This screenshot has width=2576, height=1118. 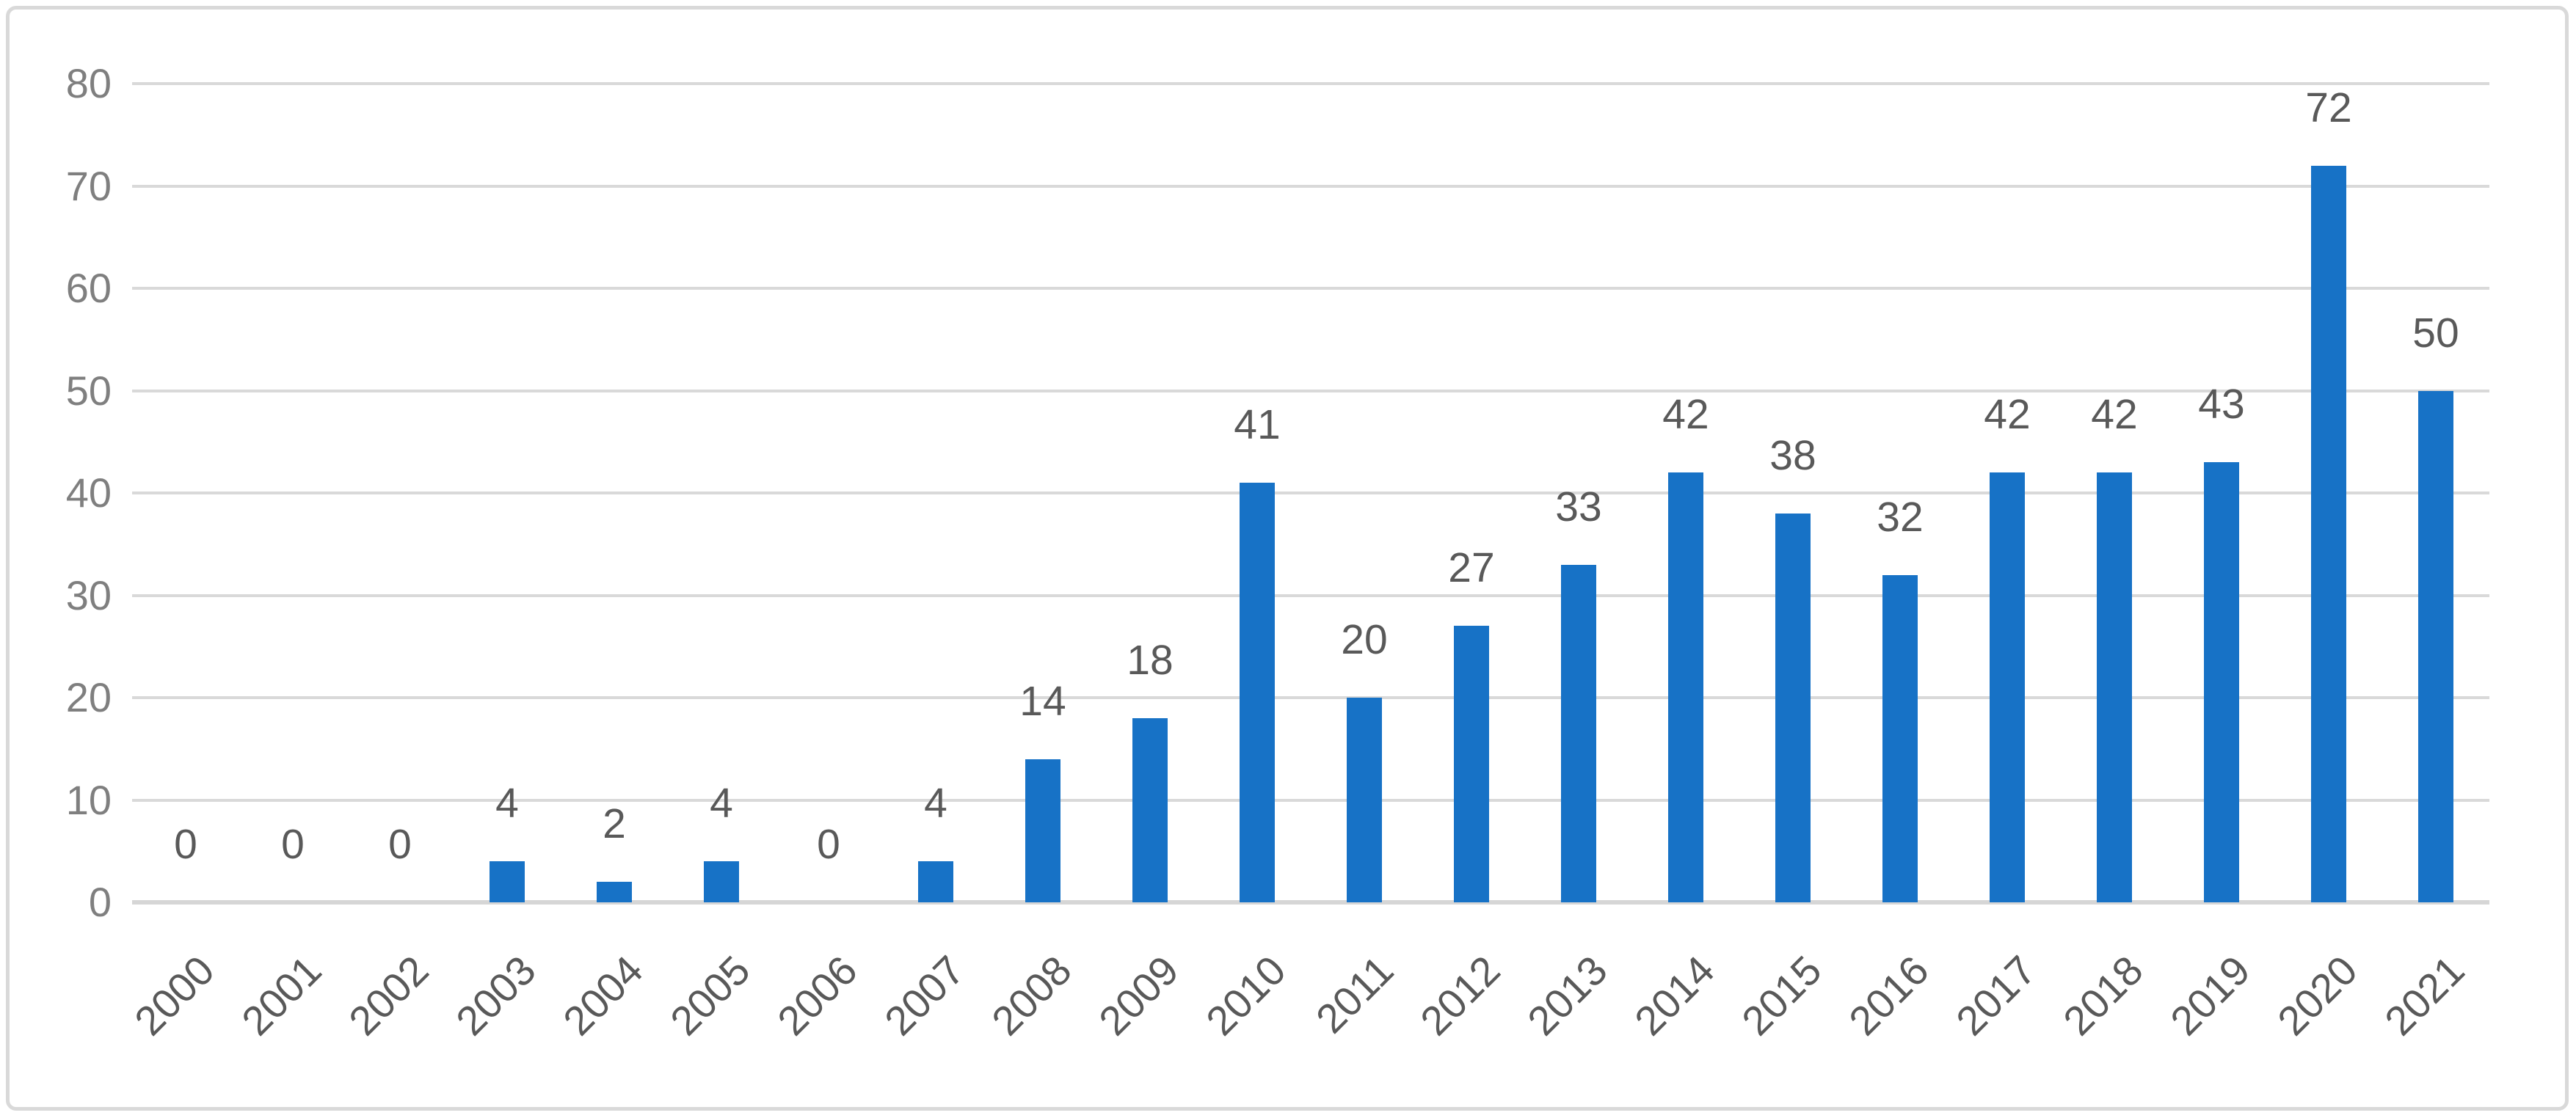 What do you see at coordinates (1032, 995) in the screenshot?
I see `x-axis-tick-label-2008: 2008` at bounding box center [1032, 995].